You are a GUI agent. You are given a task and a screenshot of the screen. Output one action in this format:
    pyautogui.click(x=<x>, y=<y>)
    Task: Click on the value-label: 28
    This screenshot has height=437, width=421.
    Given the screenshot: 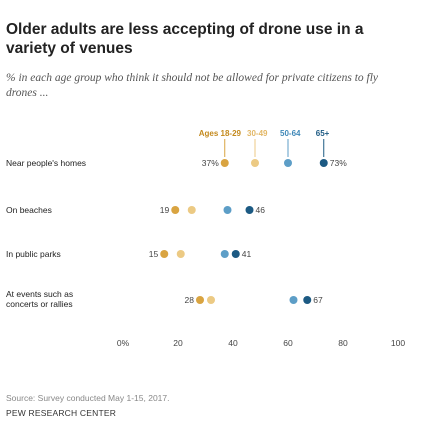 What is the action you would take?
    pyautogui.click(x=190, y=300)
    